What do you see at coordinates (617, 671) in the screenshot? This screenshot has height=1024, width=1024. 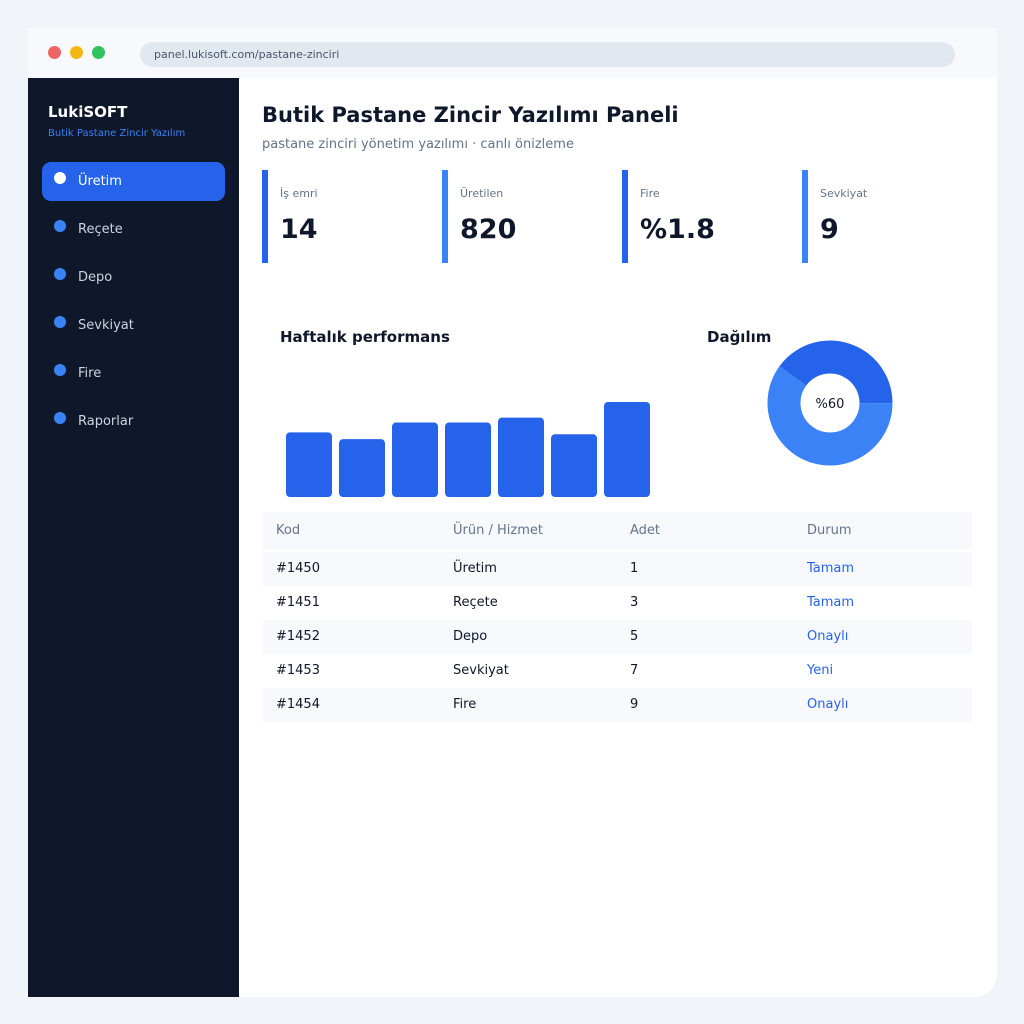 I see `table-row: #1453 Sevkiyat 7 Yeni` at bounding box center [617, 671].